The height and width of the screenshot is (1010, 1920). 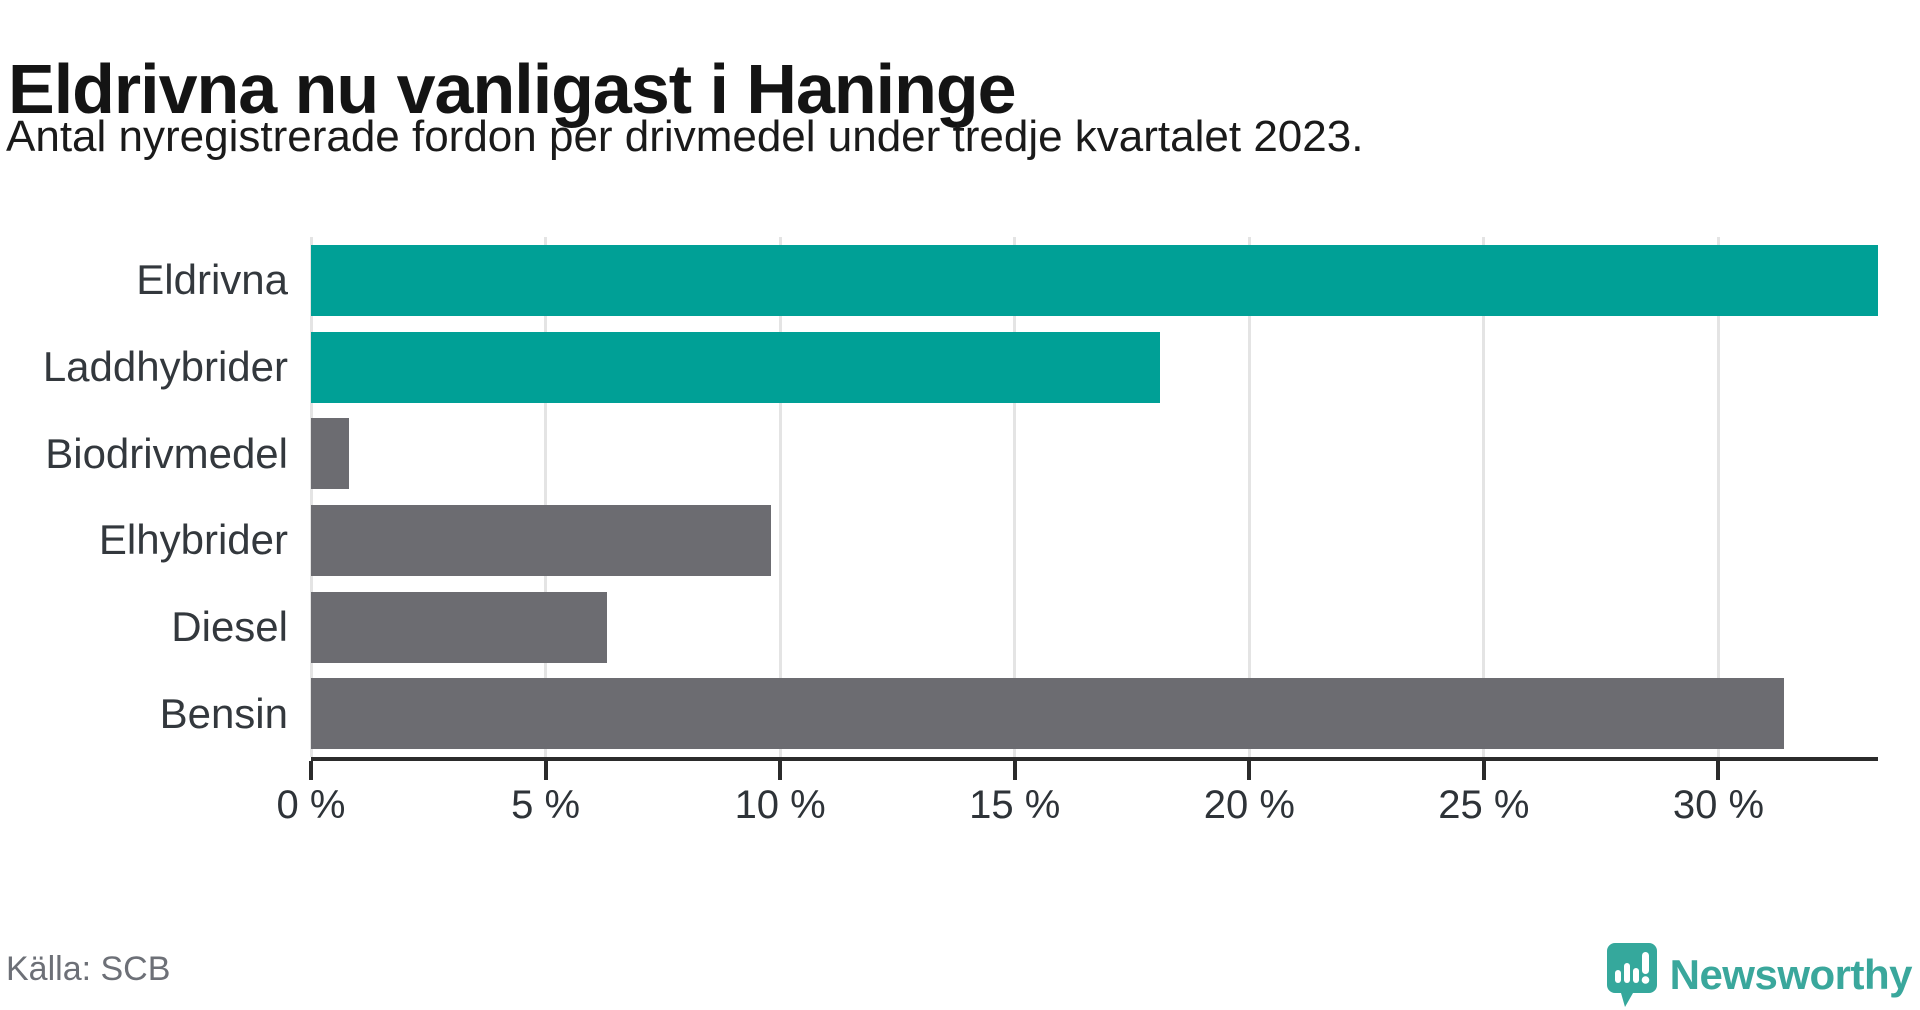 What do you see at coordinates (546, 805) in the screenshot?
I see `x-tick-label: 5 %` at bounding box center [546, 805].